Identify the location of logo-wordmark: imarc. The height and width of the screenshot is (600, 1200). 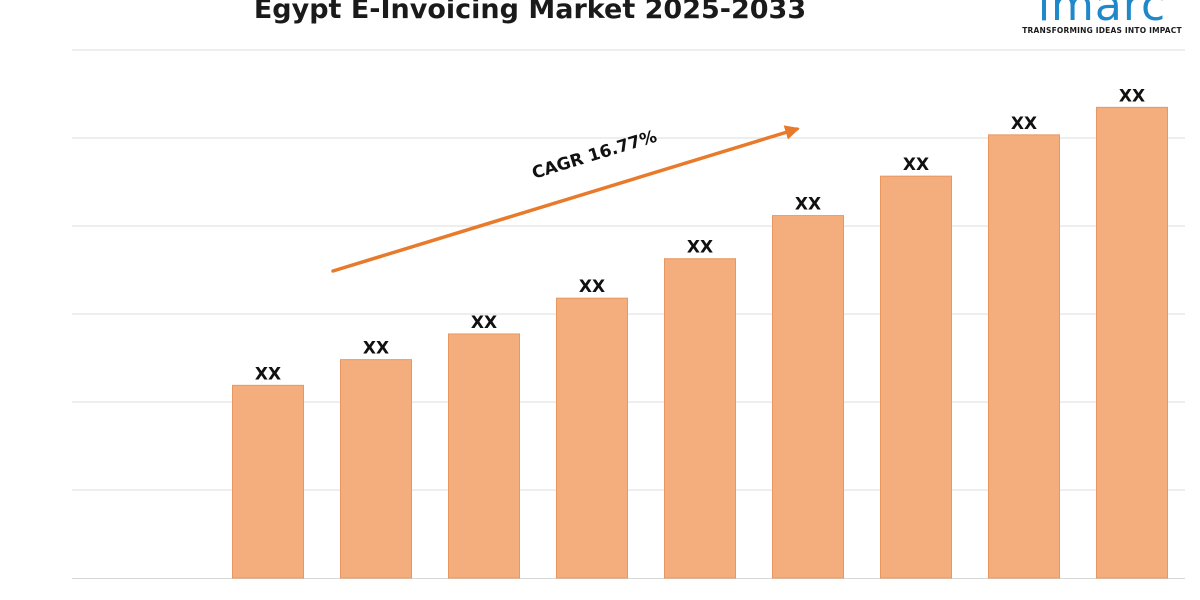
(1102, 15).